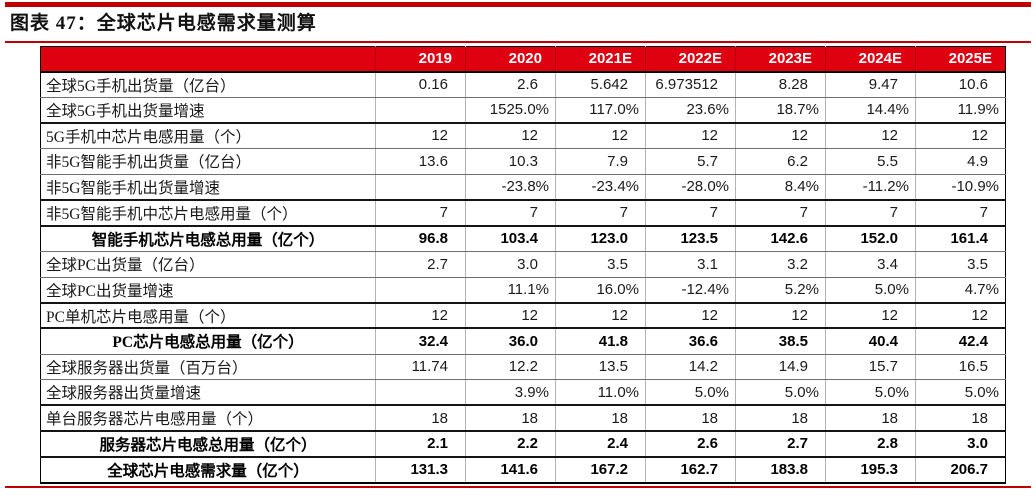 The image size is (1036, 499). I want to click on table-cell: -23.4%, so click(600, 187).